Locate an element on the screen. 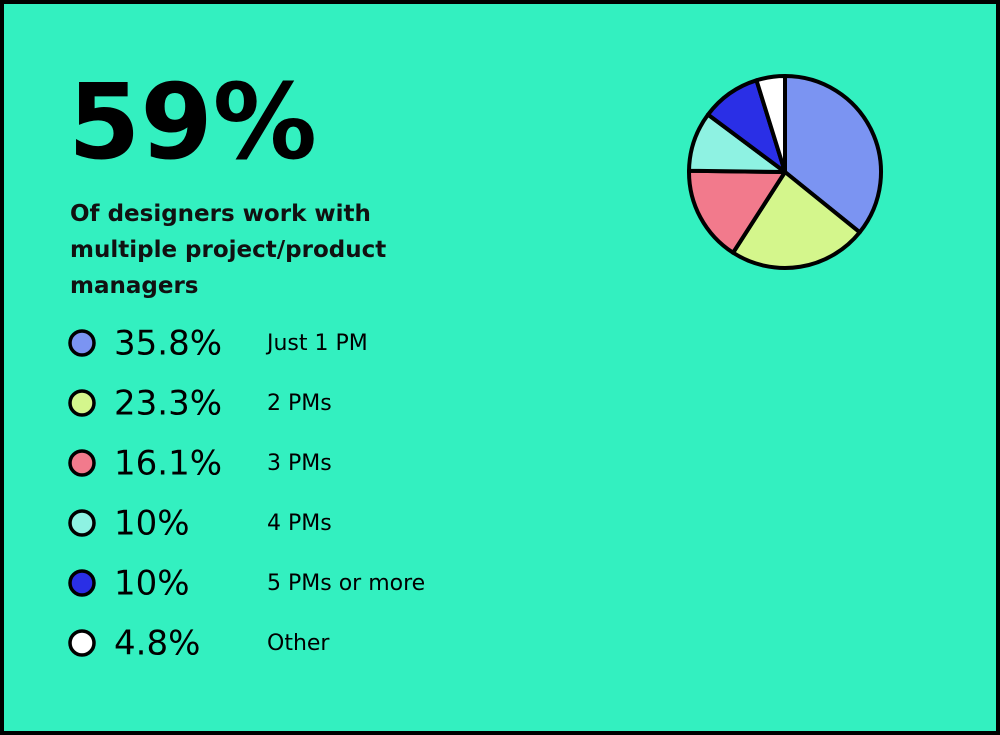 This screenshot has width=1000, height=735. legend-value: 16.1% is located at coordinates (168, 464).